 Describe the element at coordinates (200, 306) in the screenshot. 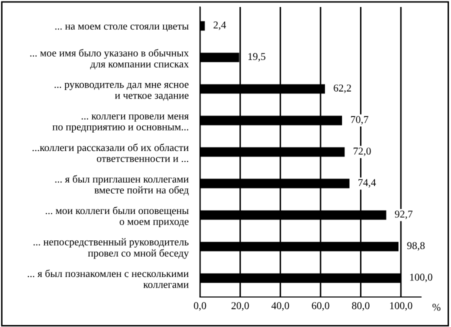

I see `x-tick-label: 0,0` at that location.